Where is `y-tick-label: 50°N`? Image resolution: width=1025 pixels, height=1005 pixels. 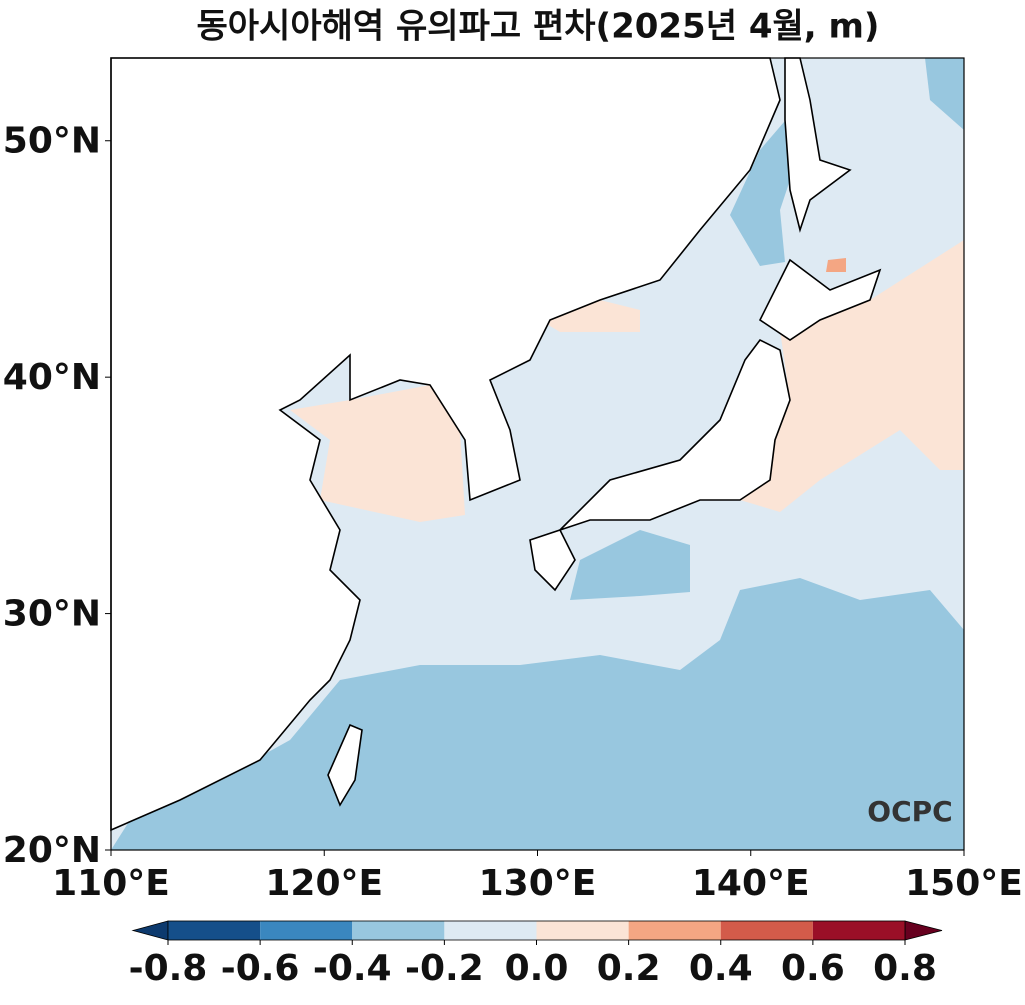 y-tick-label: 50°N is located at coordinates (52, 141).